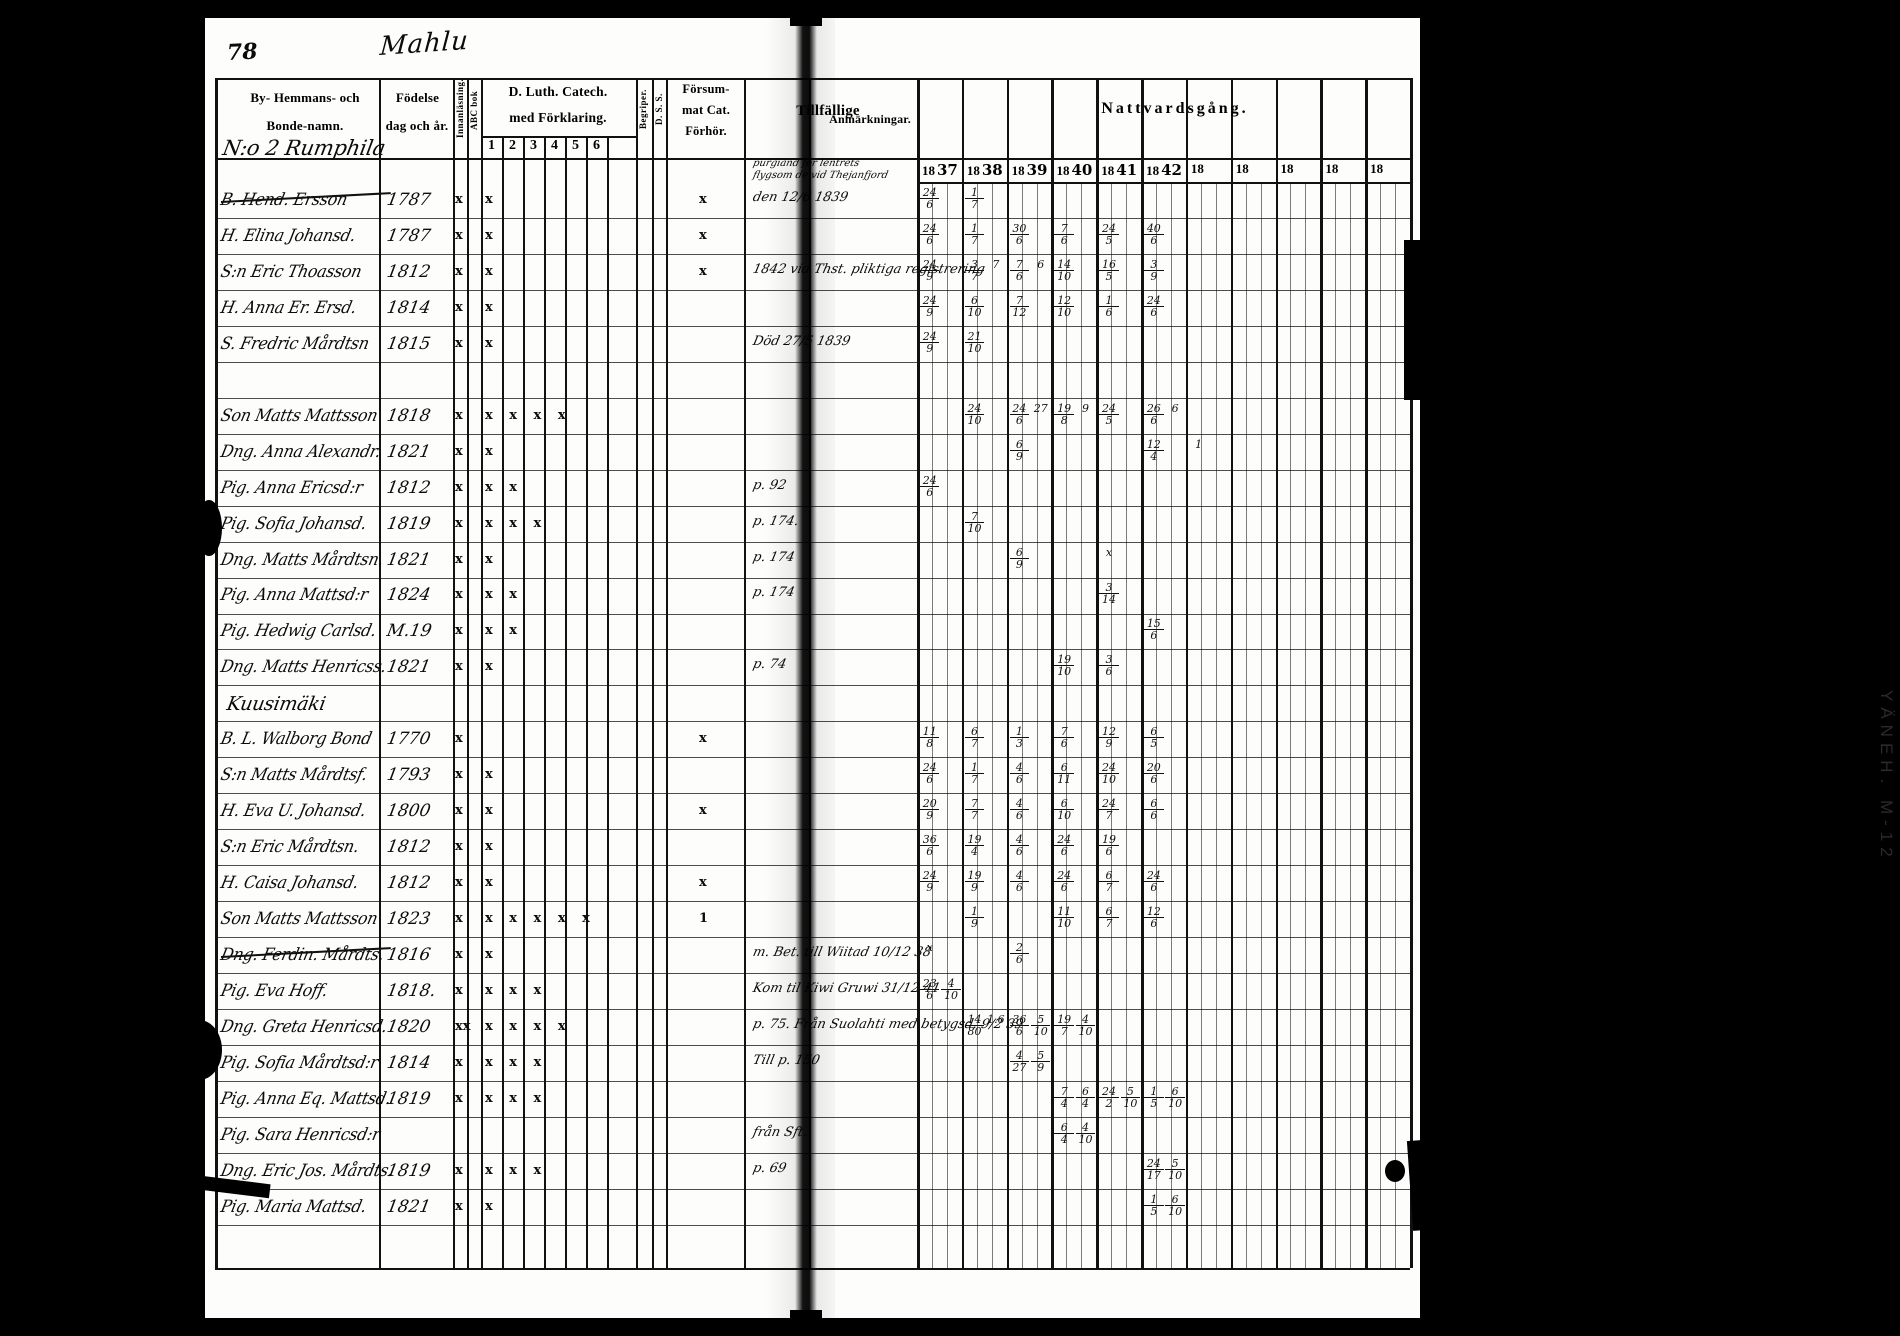 This screenshot has width=1900, height=1336. I want to click on row-18-communion-3: 24 6, so click(1064, 845).